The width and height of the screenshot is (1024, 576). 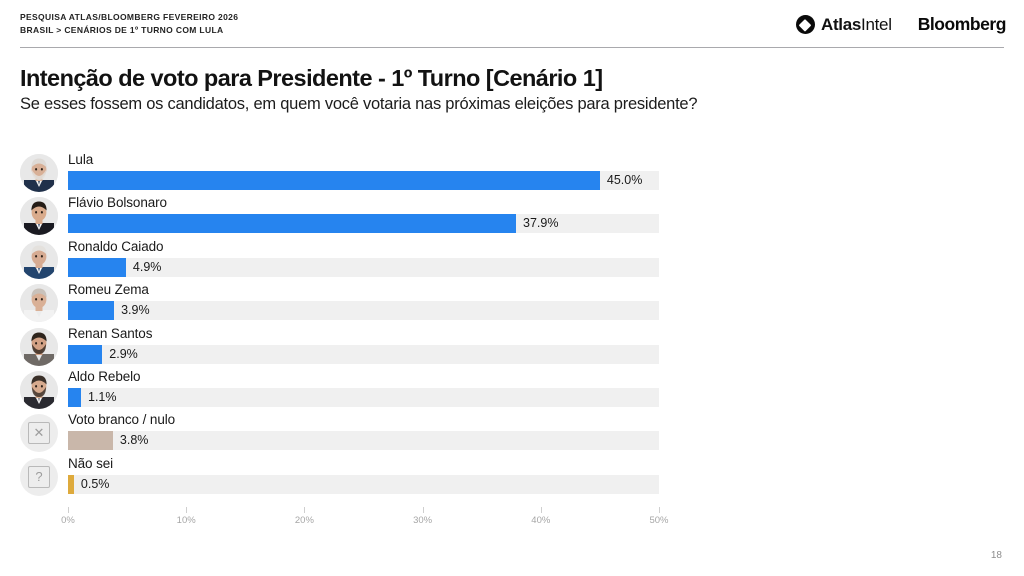 I want to click on bar-value-label: 4.9%, so click(x=147, y=266).